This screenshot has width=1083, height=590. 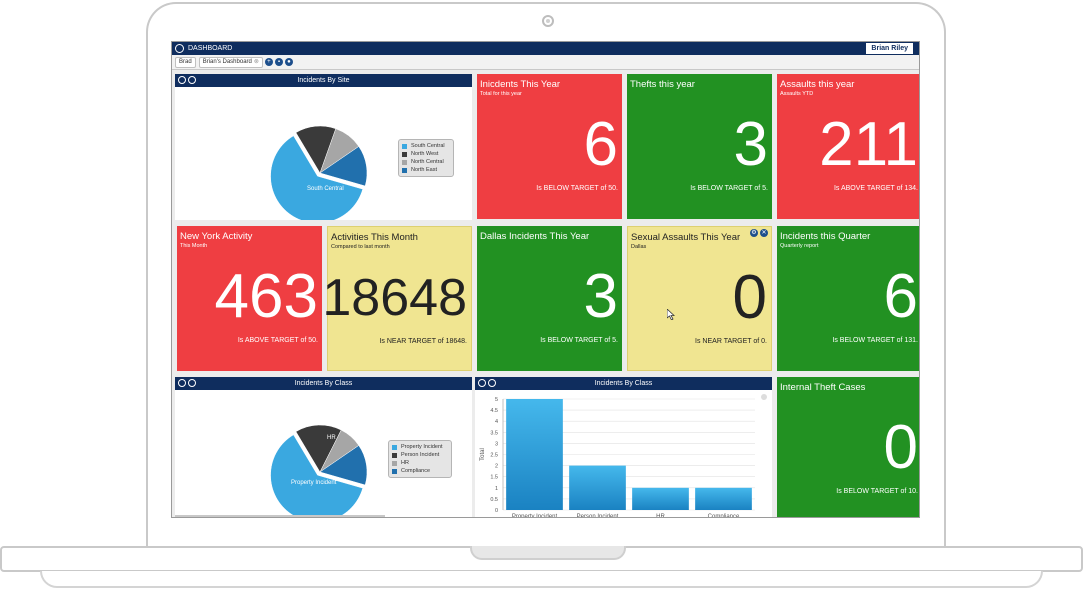 What do you see at coordinates (877, 491) in the screenshot?
I see `tile-target: Is BELOW TARGET of 10.` at bounding box center [877, 491].